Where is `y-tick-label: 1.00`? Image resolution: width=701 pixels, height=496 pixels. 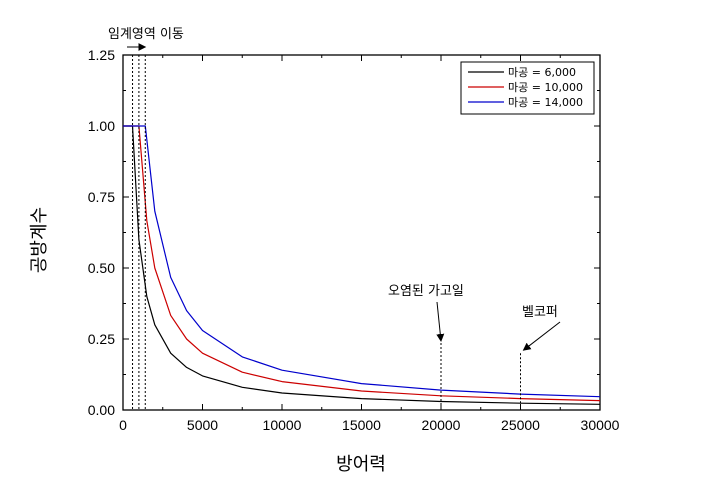 y-tick-label: 1.00 is located at coordinates (101, 126).